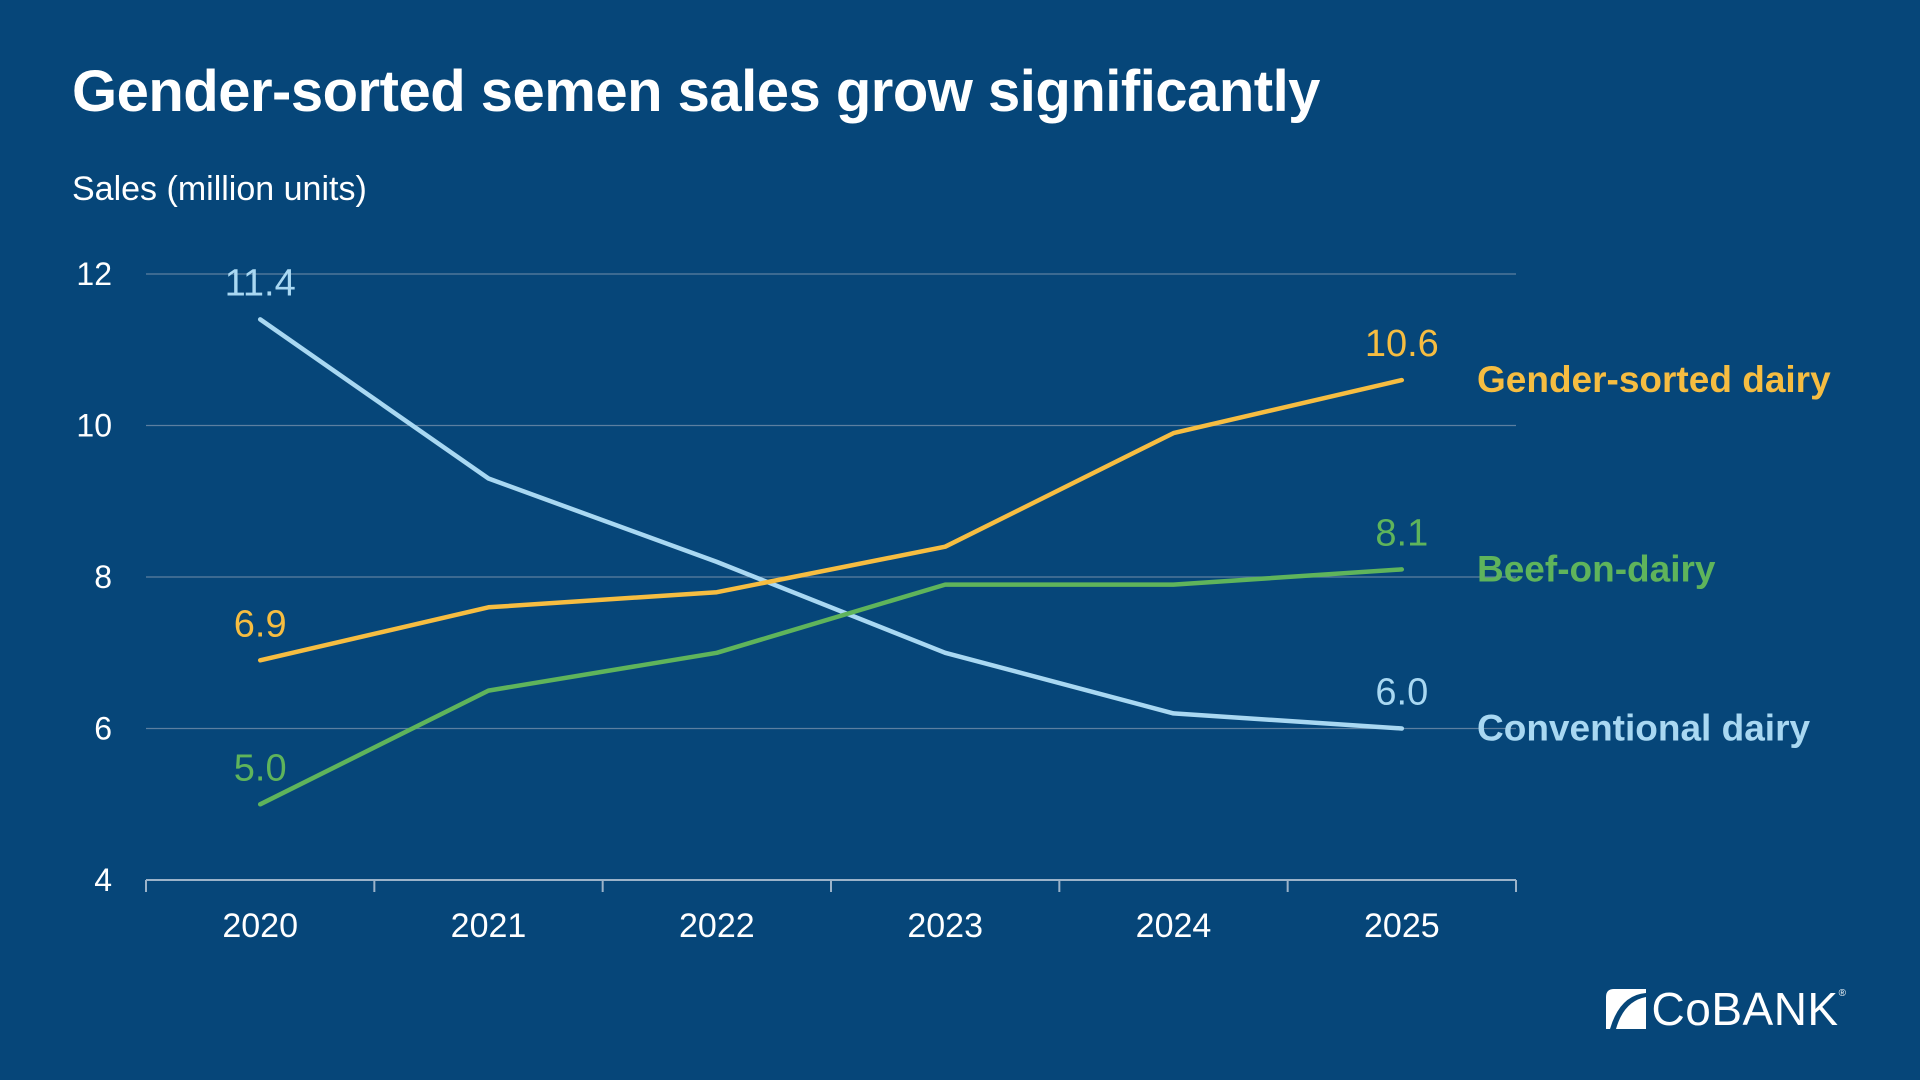  I want to click on data-label-end-beef-on-dairy: 8.1, so click(1401, 533).